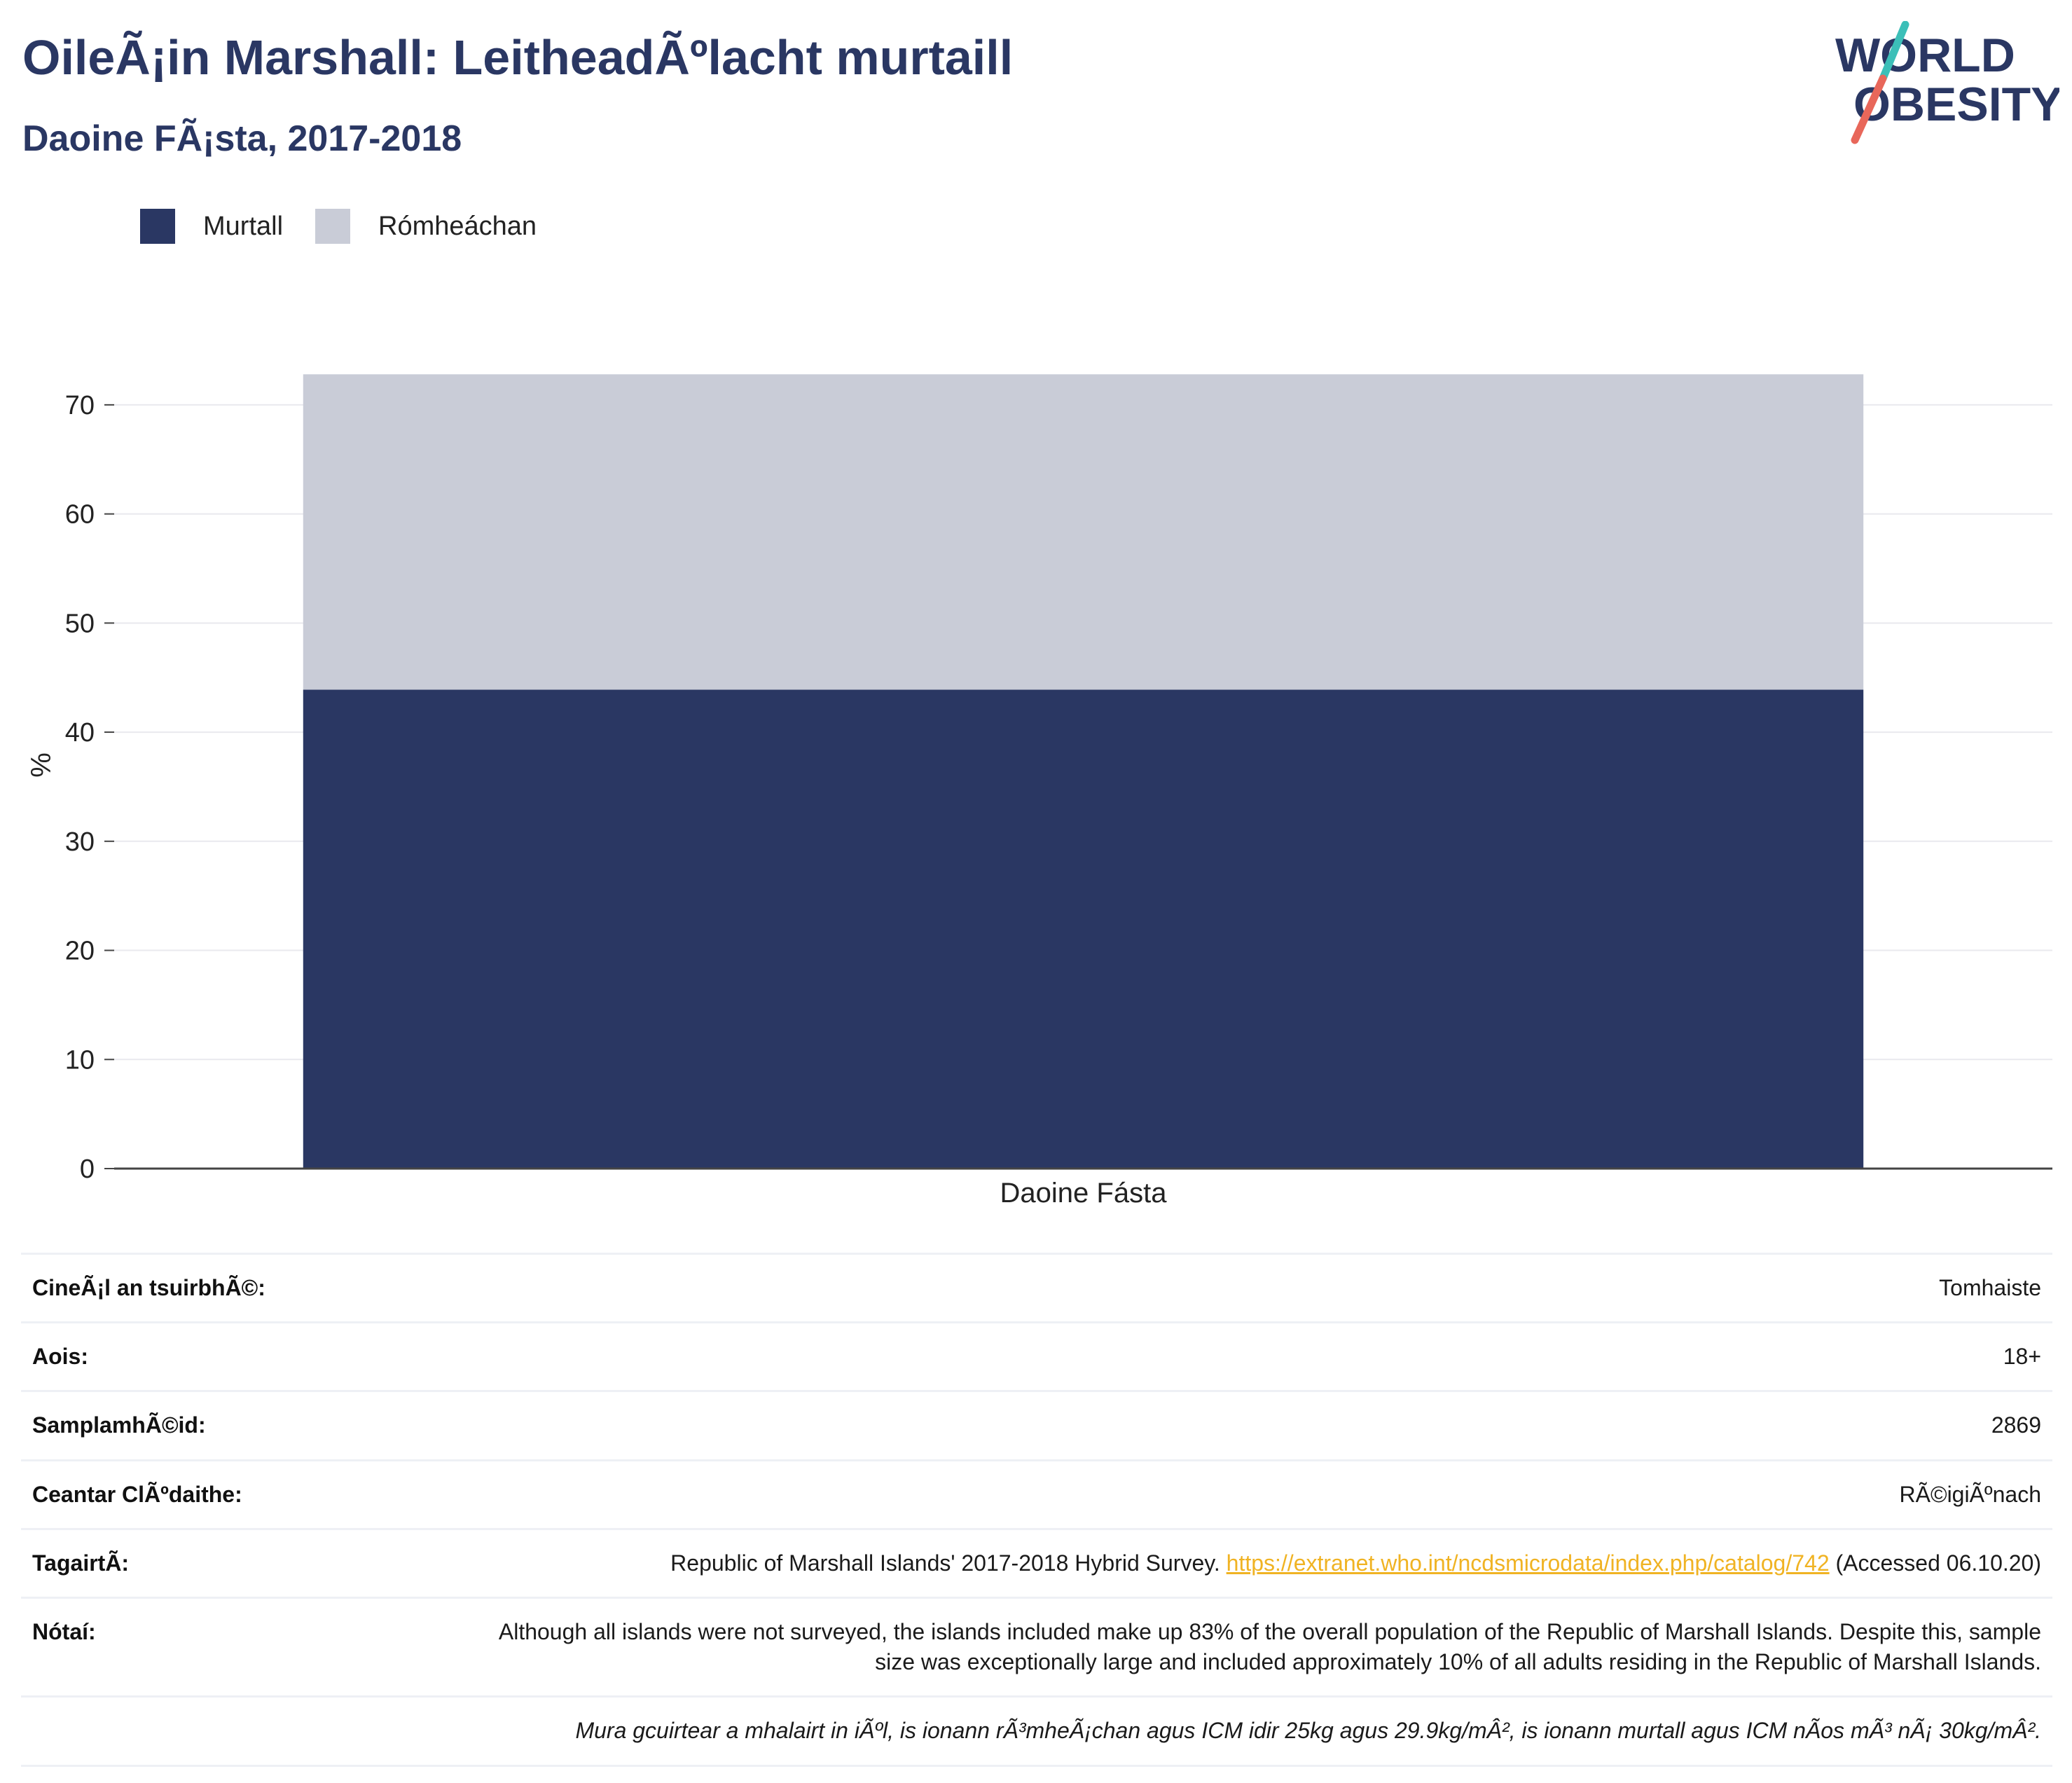 The image size is (2072, 1783). I want to click on bar-romheachan, so click(1083, 532).